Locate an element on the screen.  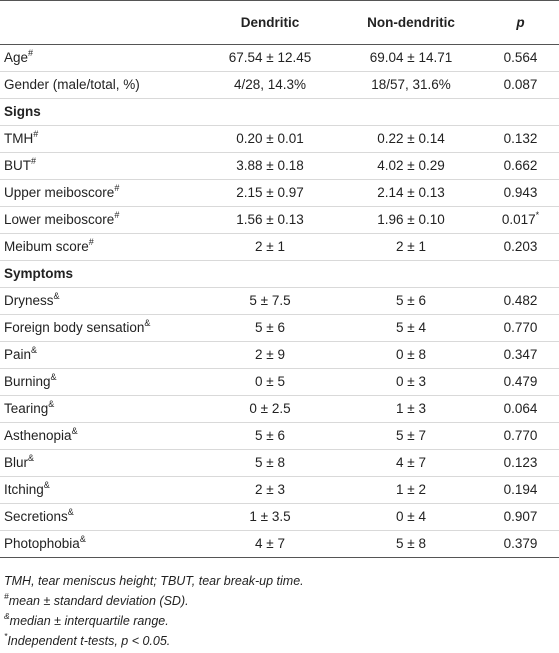
p-value-text: 0.482 is located at coordinates (520, 300).